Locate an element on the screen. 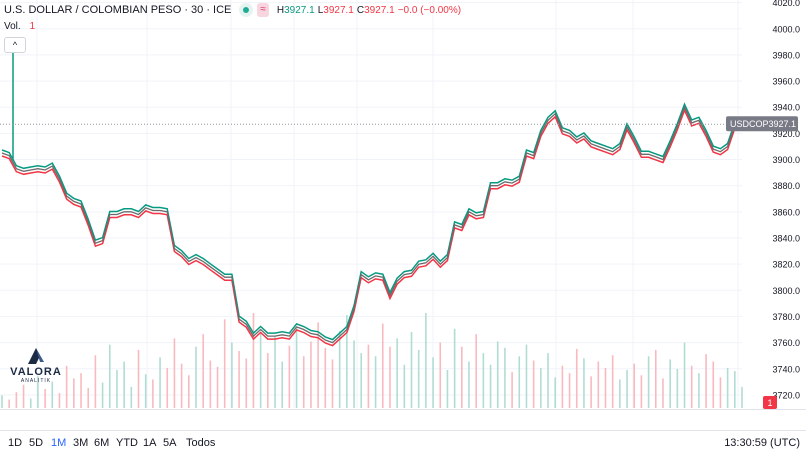 The image size is (806, 454). range-button-1d: 1D is located at coordinates (15, 443).